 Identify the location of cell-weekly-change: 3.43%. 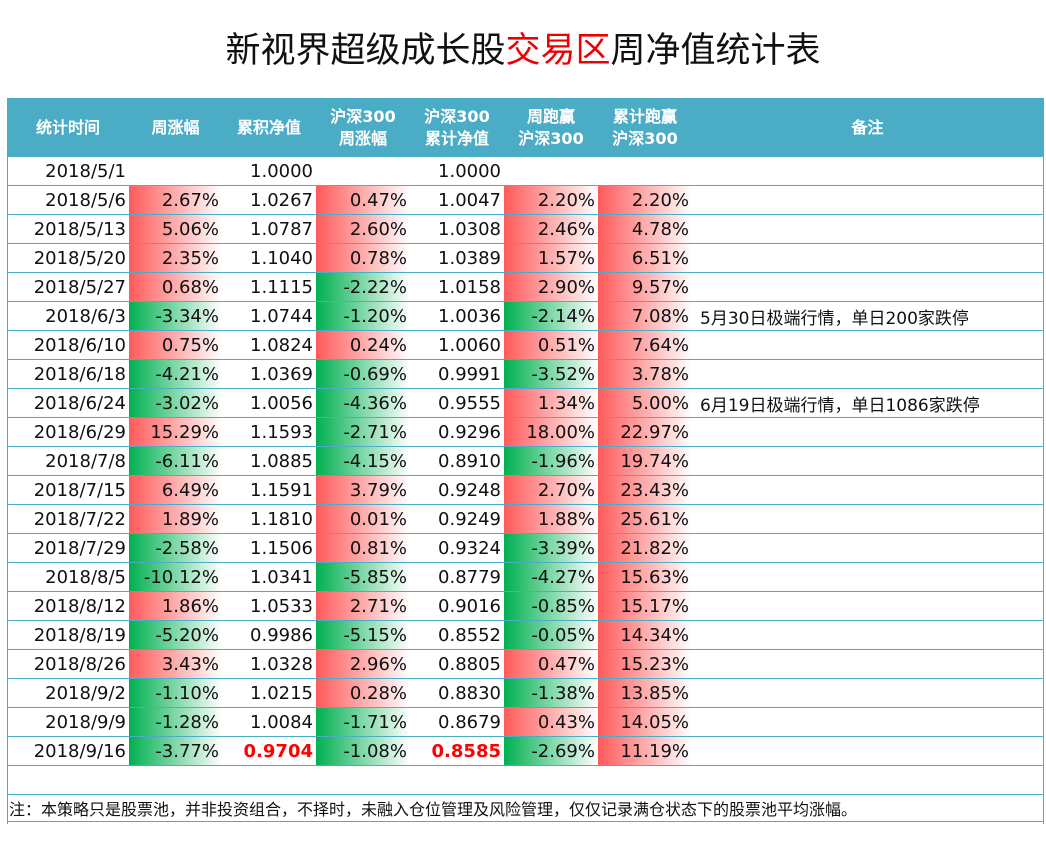
(175, 664).